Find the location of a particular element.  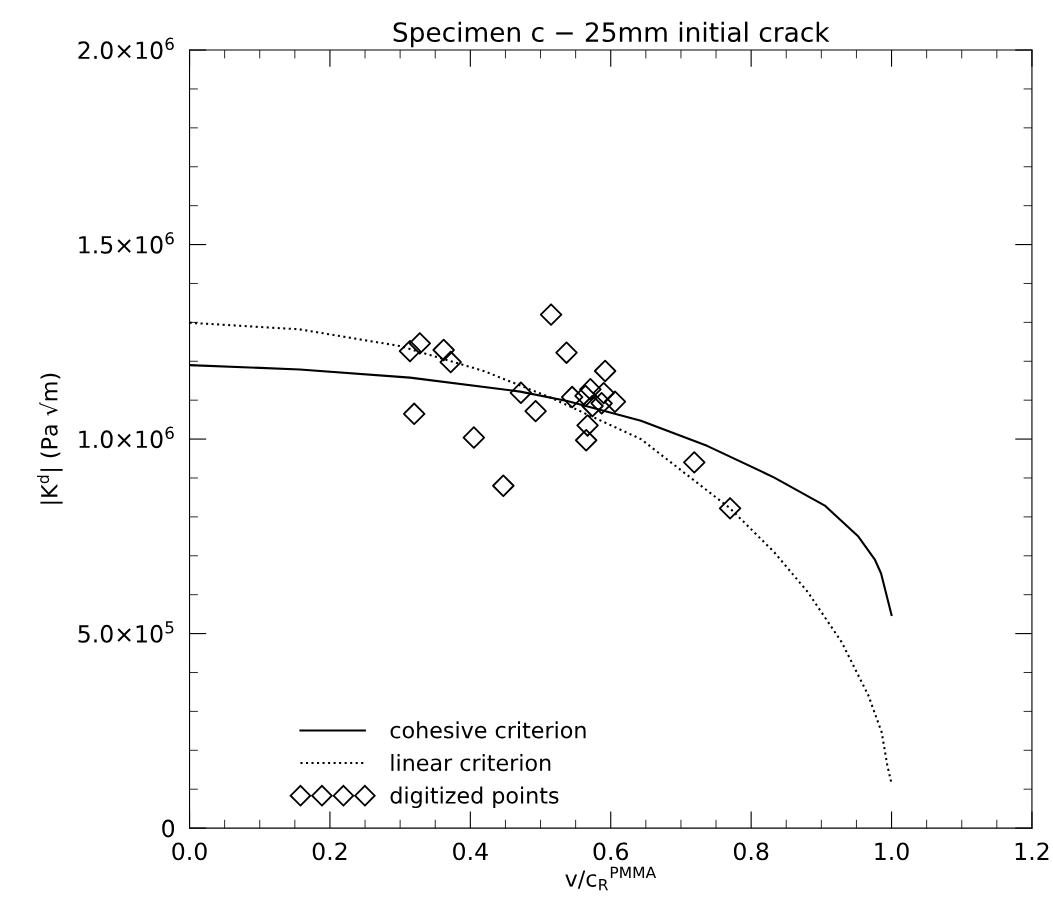

x-tick-label: 0.8 is located at coordinates (751, 851).